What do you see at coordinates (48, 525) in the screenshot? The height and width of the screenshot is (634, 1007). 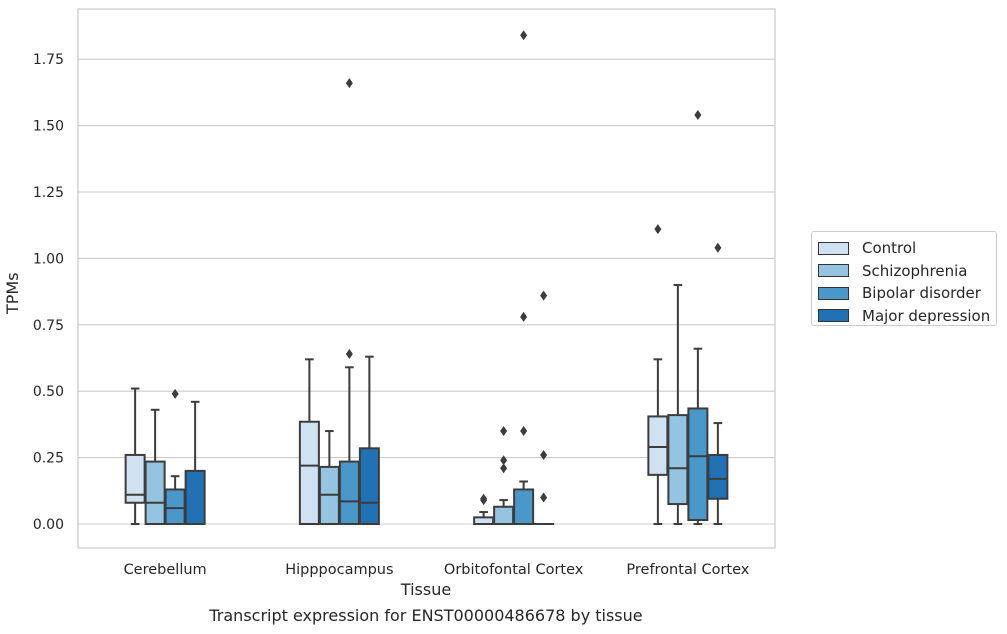 I see `y-tick-label: 0.00` at bounding box center [48, 525].